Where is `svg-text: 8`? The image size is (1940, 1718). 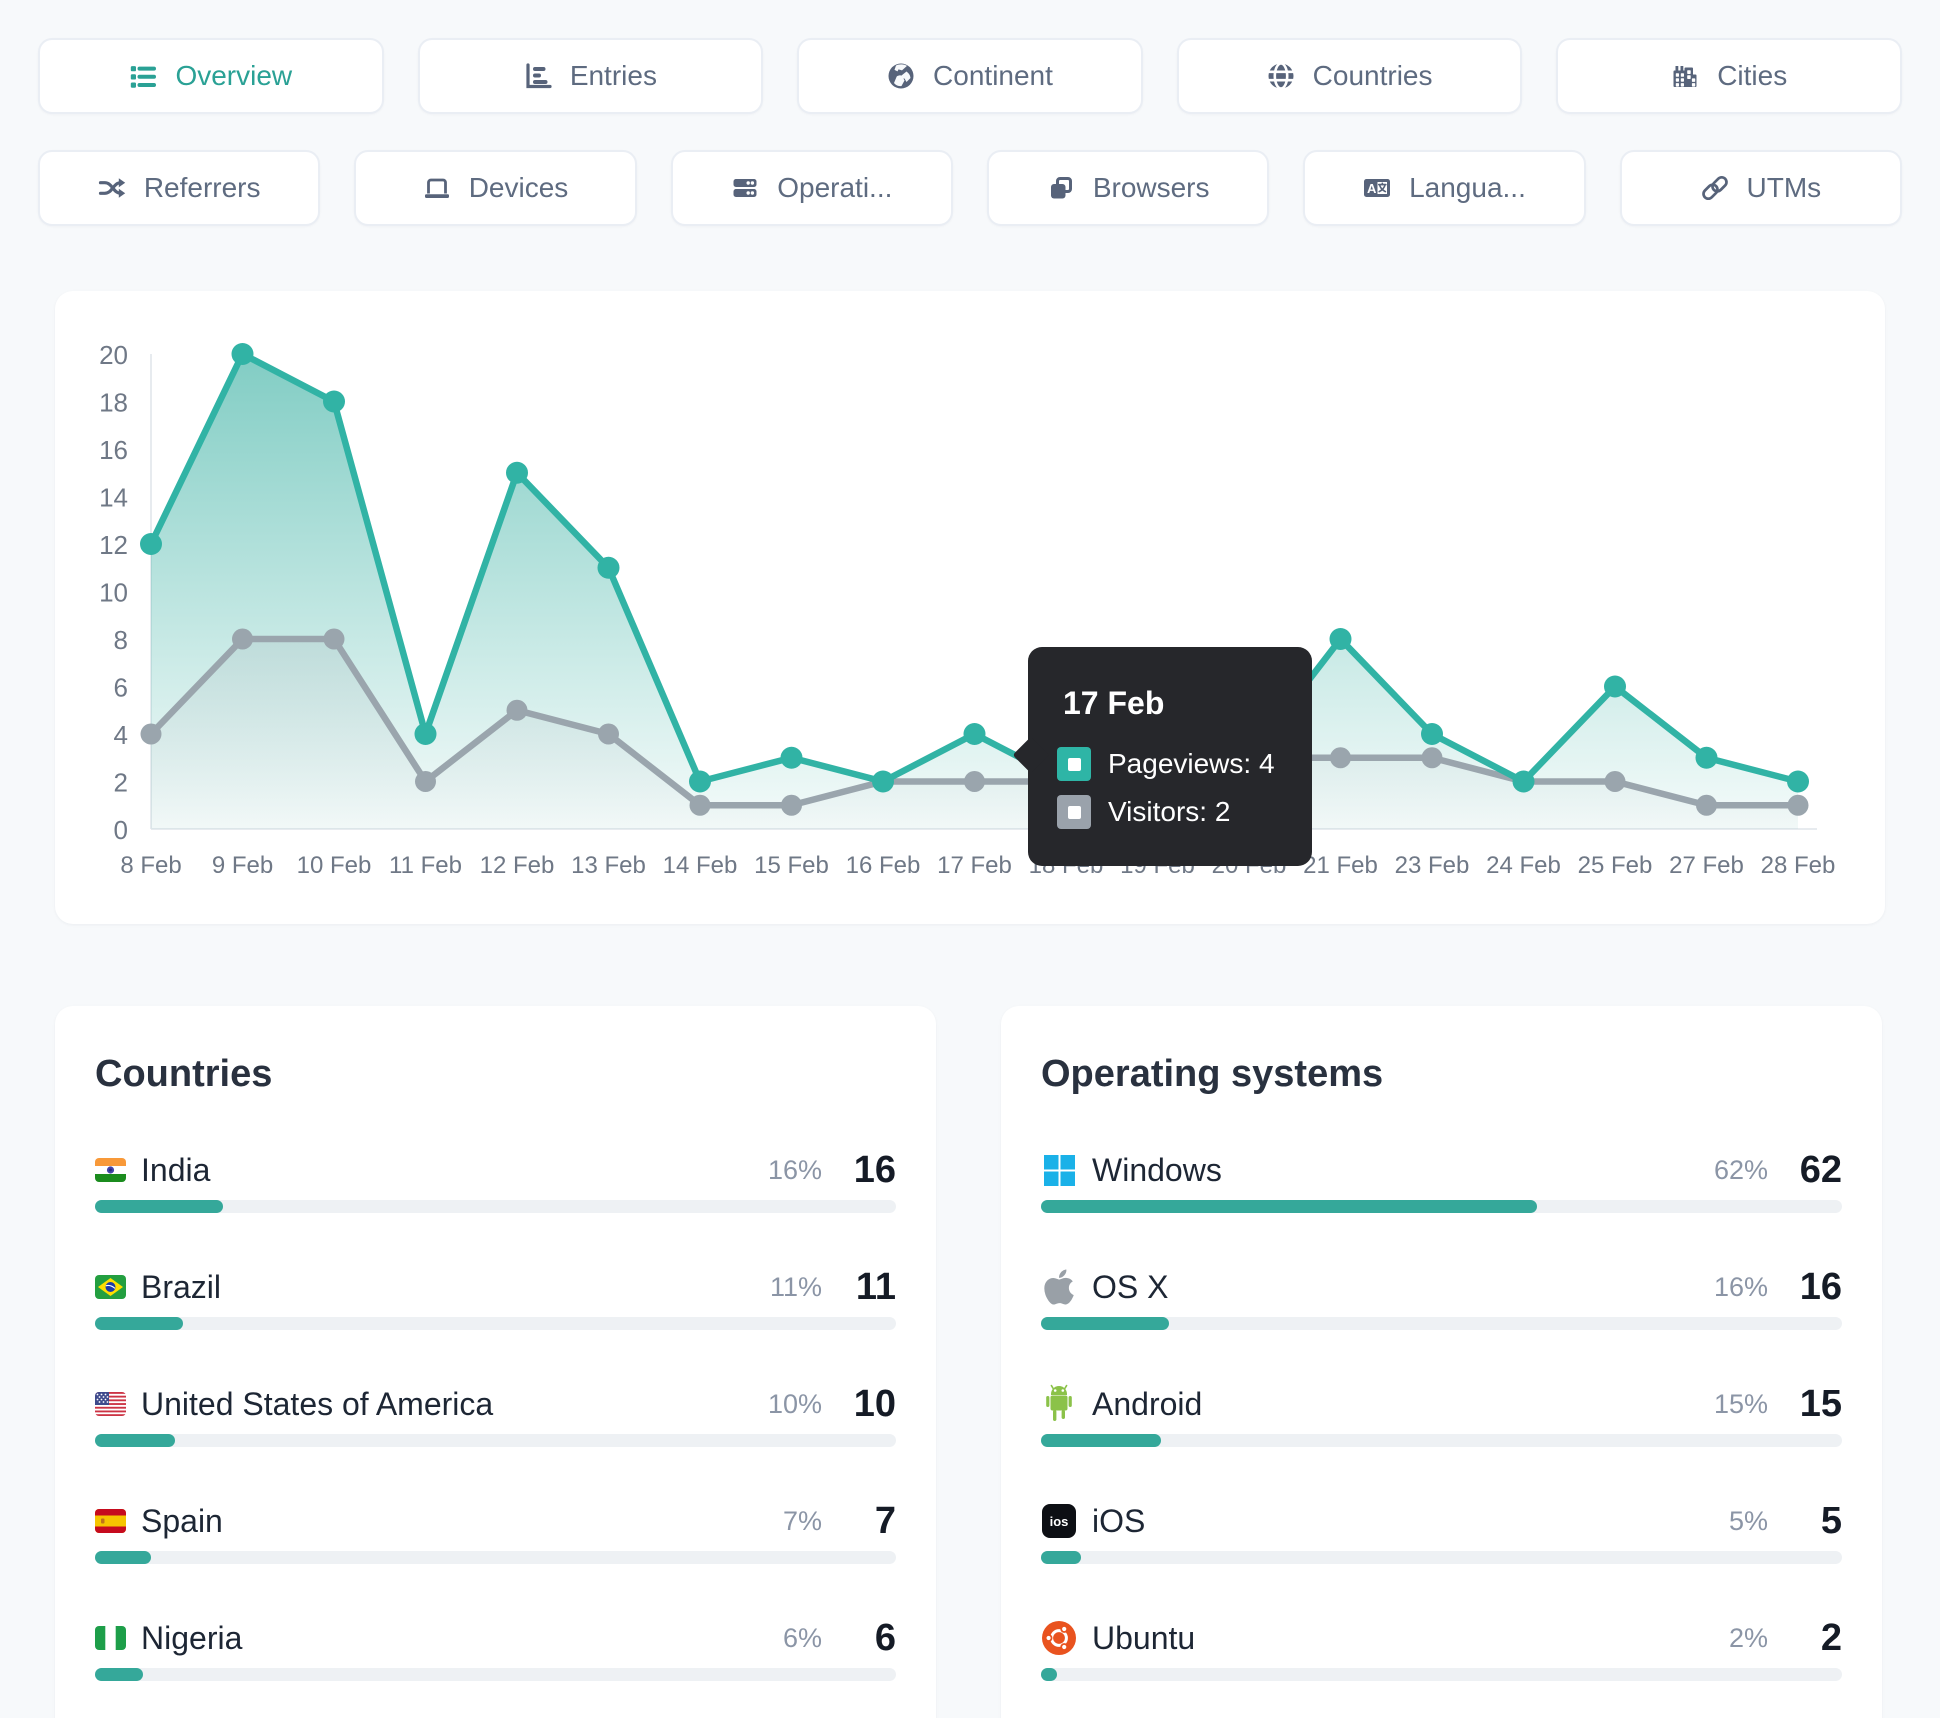 svg-text: 8 is located at coordinates (121, 640).